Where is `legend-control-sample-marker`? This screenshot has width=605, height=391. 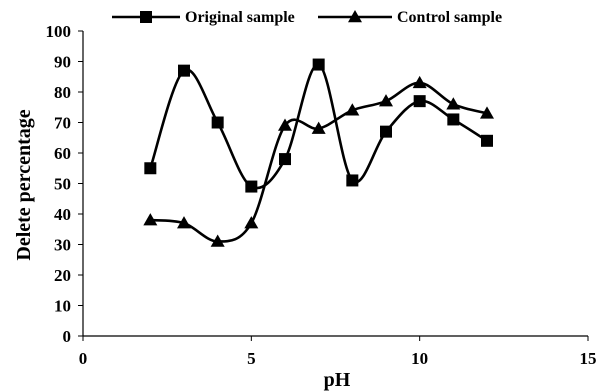 legend-control-sample-marker is located at coordinates (355, 16).